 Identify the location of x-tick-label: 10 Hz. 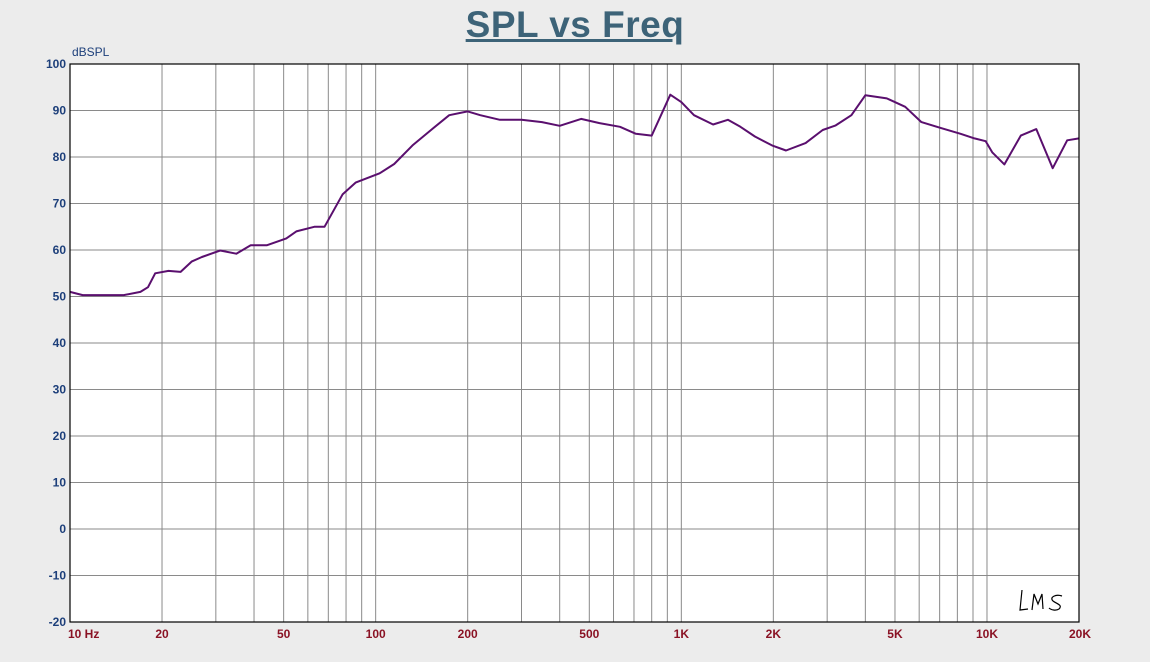
(83, 634).